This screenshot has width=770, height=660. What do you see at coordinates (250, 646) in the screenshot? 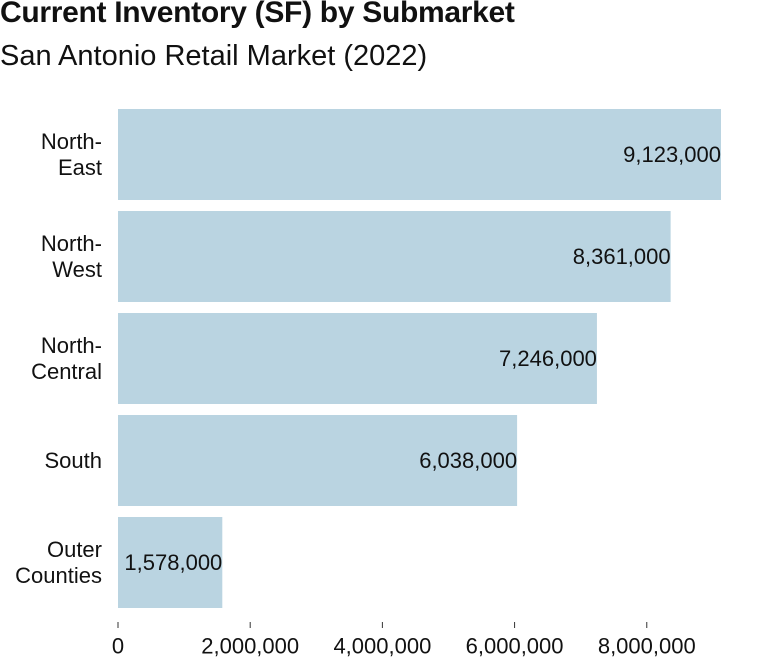
I see `x-tick-label: 2,000,000` at bounding box center [250, 646].